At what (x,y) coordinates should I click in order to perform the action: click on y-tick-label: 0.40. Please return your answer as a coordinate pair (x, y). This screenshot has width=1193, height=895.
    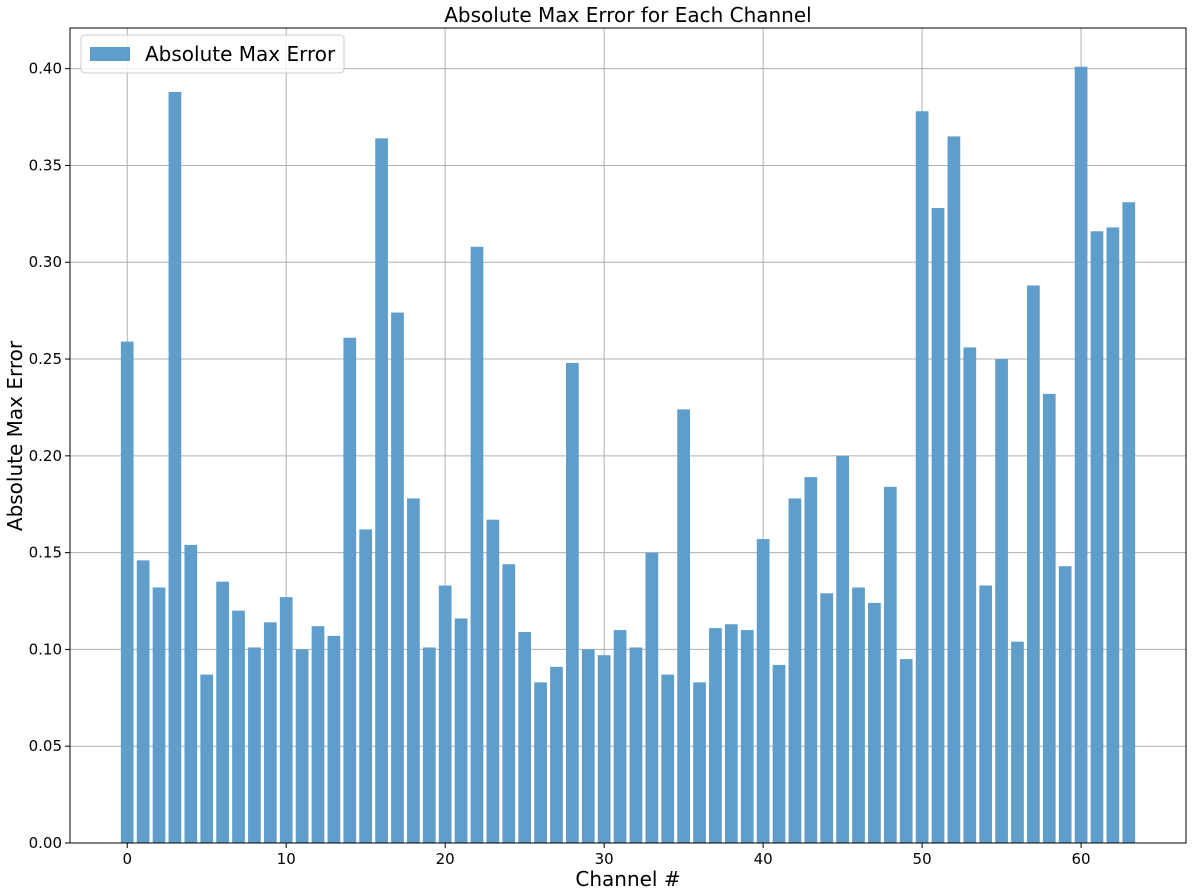
    Looking at the image, I should click on (45, 69).